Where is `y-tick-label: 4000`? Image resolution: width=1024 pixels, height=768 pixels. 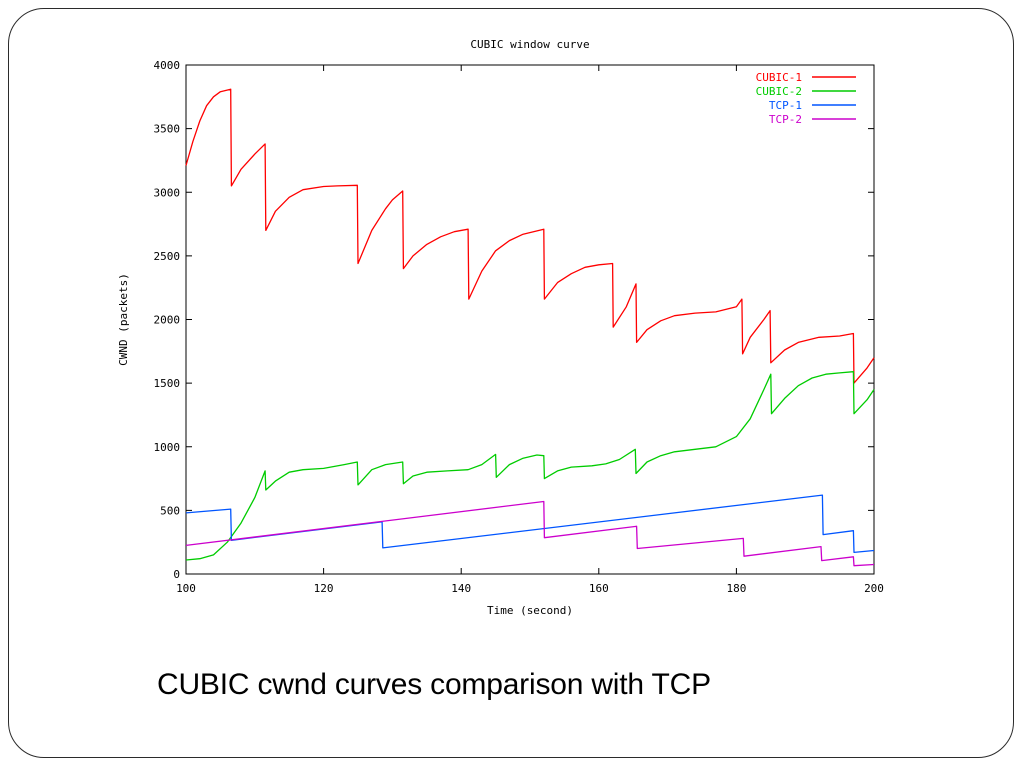
y-tick-label: 4000 is located at coordinates (167, 65).